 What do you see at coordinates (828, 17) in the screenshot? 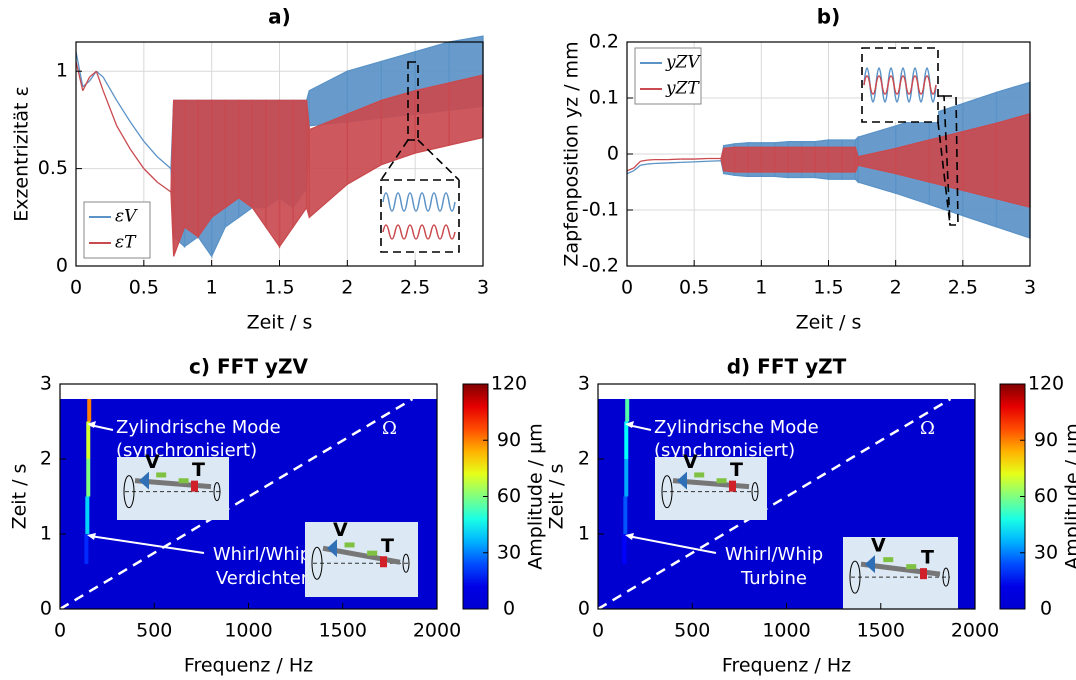
I see `chart-title: b)` at bounding box center [828, 17].